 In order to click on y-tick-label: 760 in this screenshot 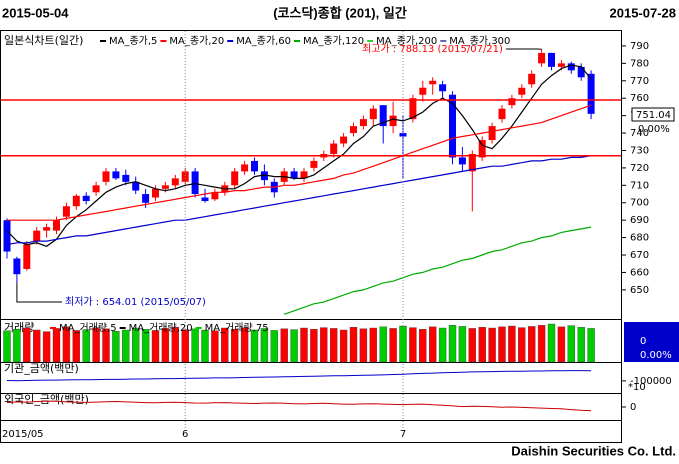, I will do `click(639, 98)`.